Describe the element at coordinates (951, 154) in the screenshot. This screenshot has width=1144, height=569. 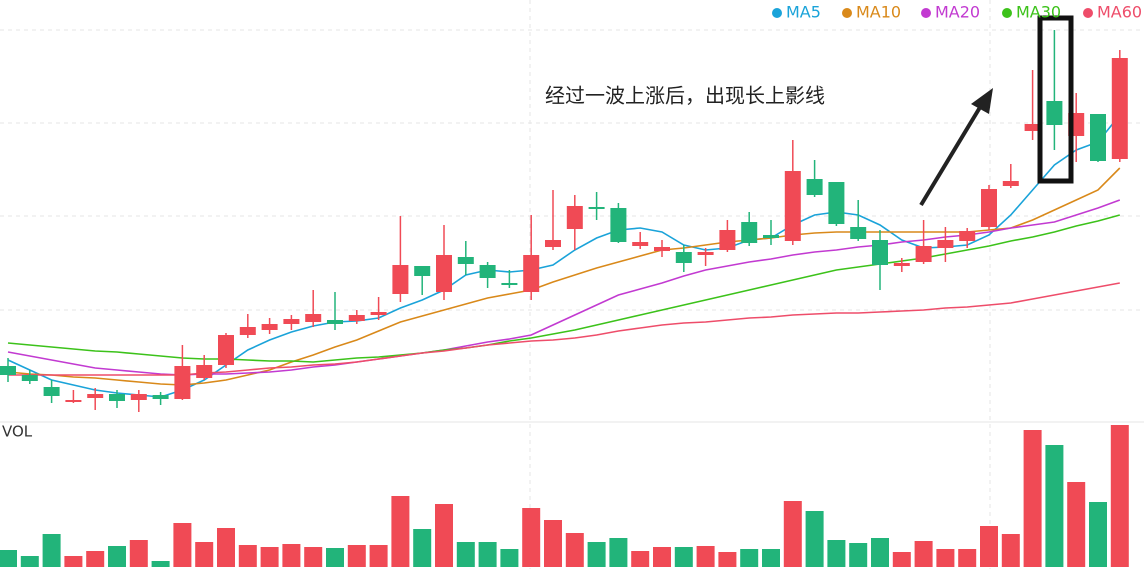
I see `arrow-shaft` at that location.